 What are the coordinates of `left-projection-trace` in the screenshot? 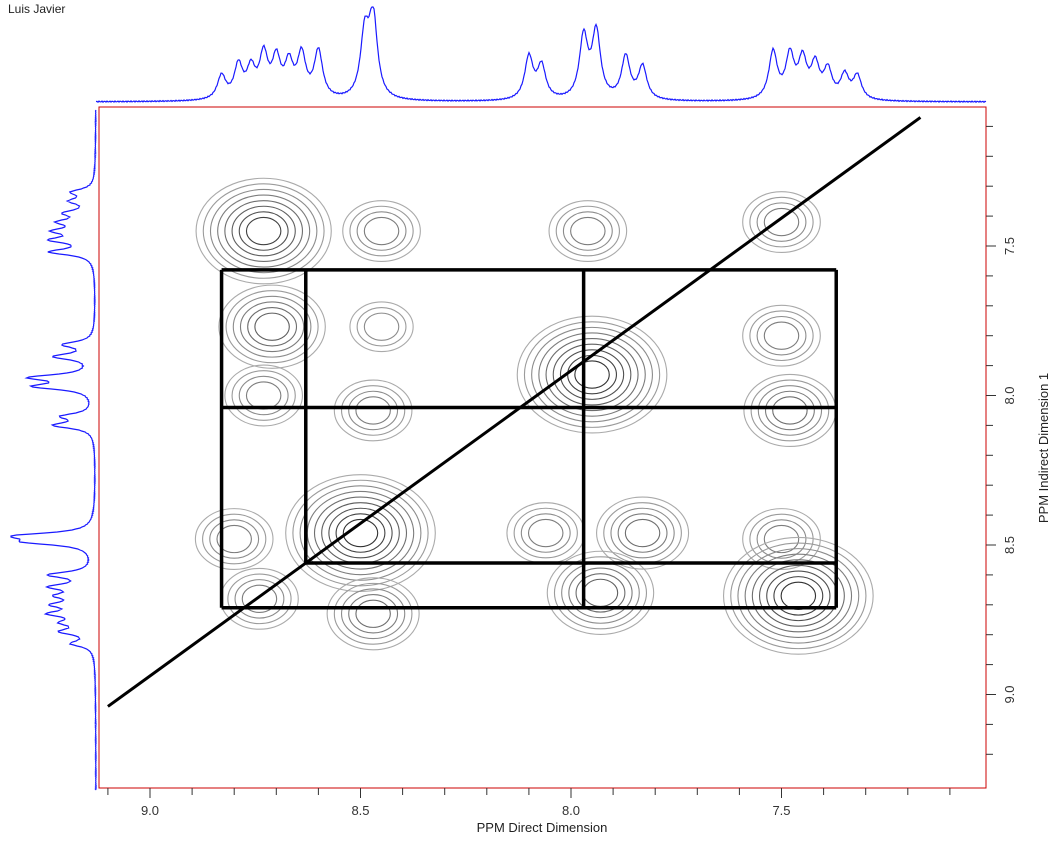 It's located at (54, 450).